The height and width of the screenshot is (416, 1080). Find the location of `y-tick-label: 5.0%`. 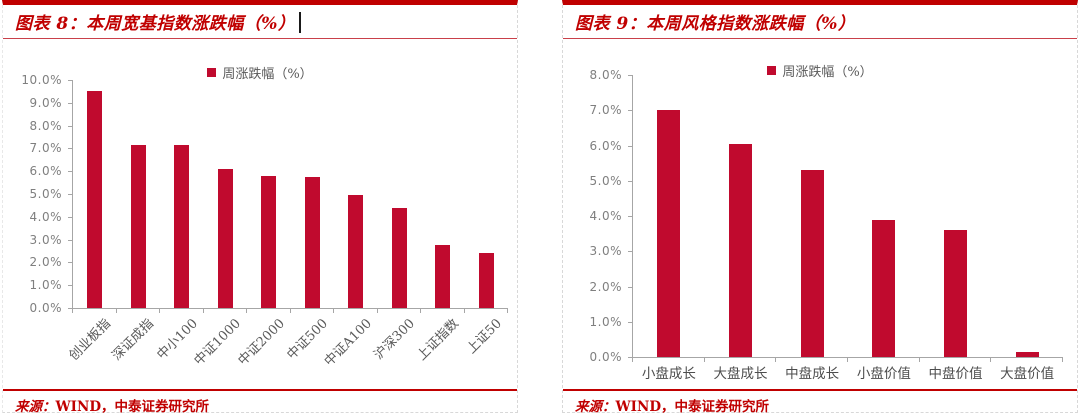

y-tick-label: 5.0% is located at coordinates (605, 180).